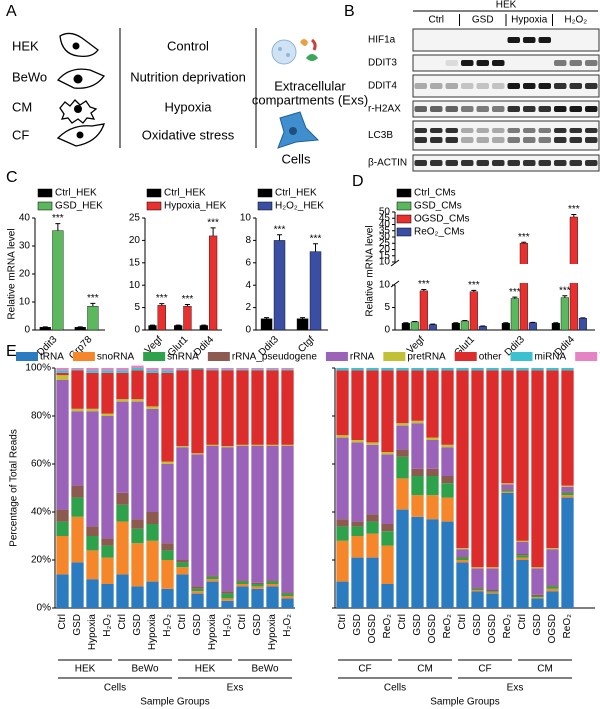 The width and height of the screenshot is (600, 709). What do you see at coordinates (462, 622) in the screenshot?
I see `x-tick-label: Ctrl` at bounding box center [462, 622].